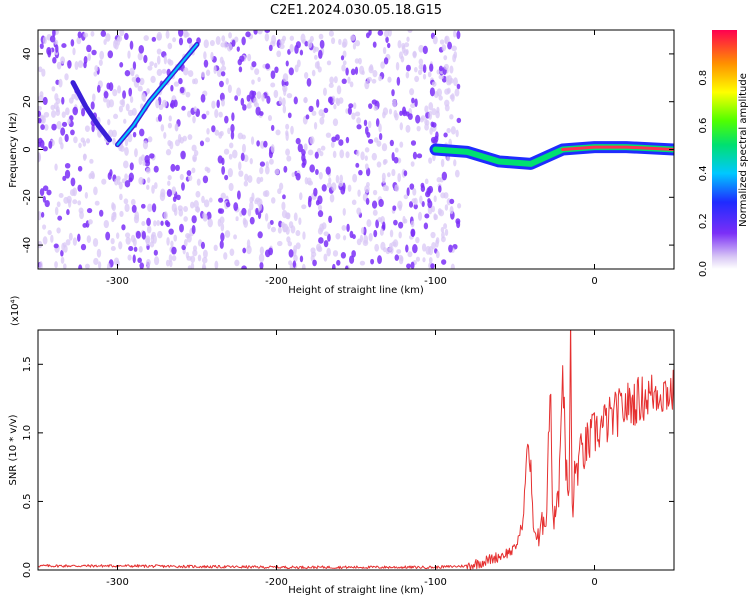 This screenshot has height=600, width=750. Describe the element at coordinates (117, 281) in the screenshot. I see `spectrogram-x-tick-label: -300` at that location.